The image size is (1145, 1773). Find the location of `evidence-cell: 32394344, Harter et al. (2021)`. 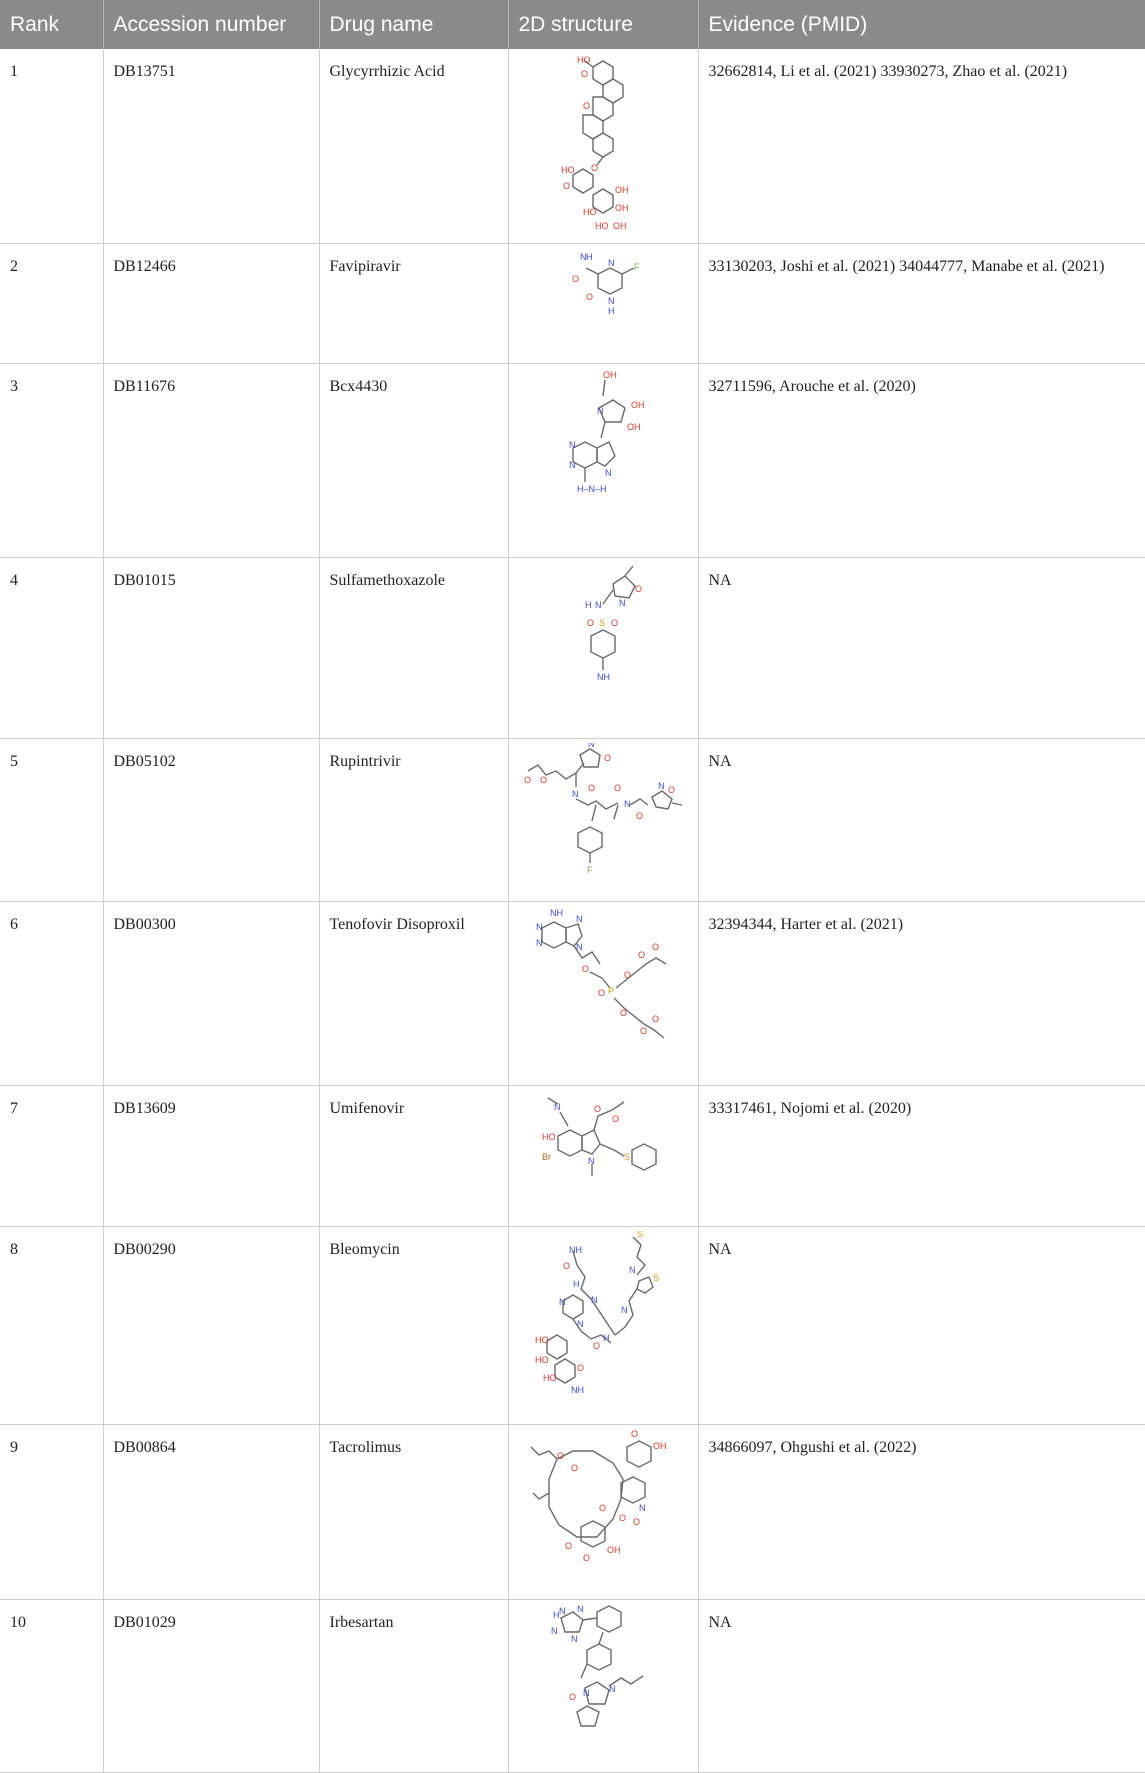

evidence-cell: 32394344, Harter et al. (2021) is located at coordinates (921, 993).